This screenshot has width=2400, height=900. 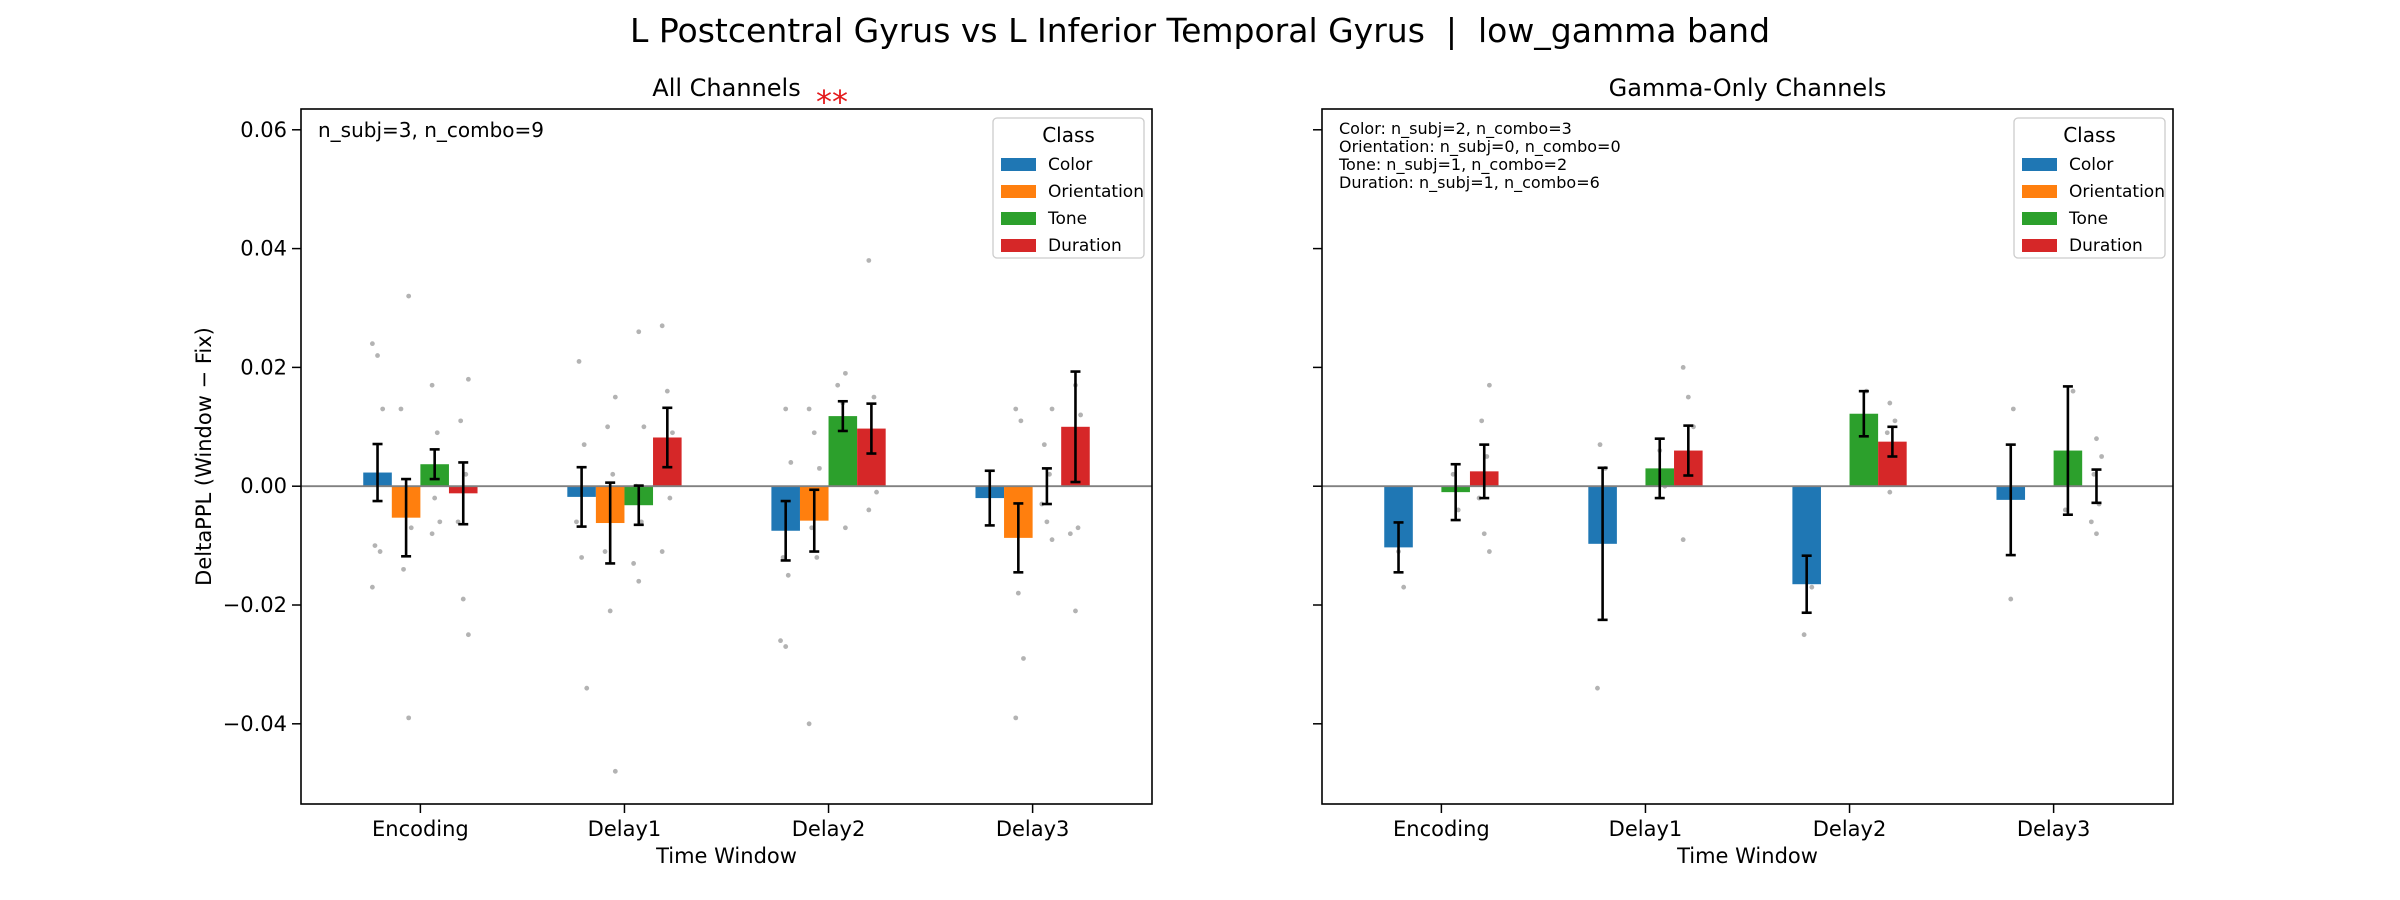 What do you see at coordinates (1480, 147) in the screenshot?
I see `annotation-text: Orientation: n_subj=0, n_combo=0` at bounding box center [1480, 147].